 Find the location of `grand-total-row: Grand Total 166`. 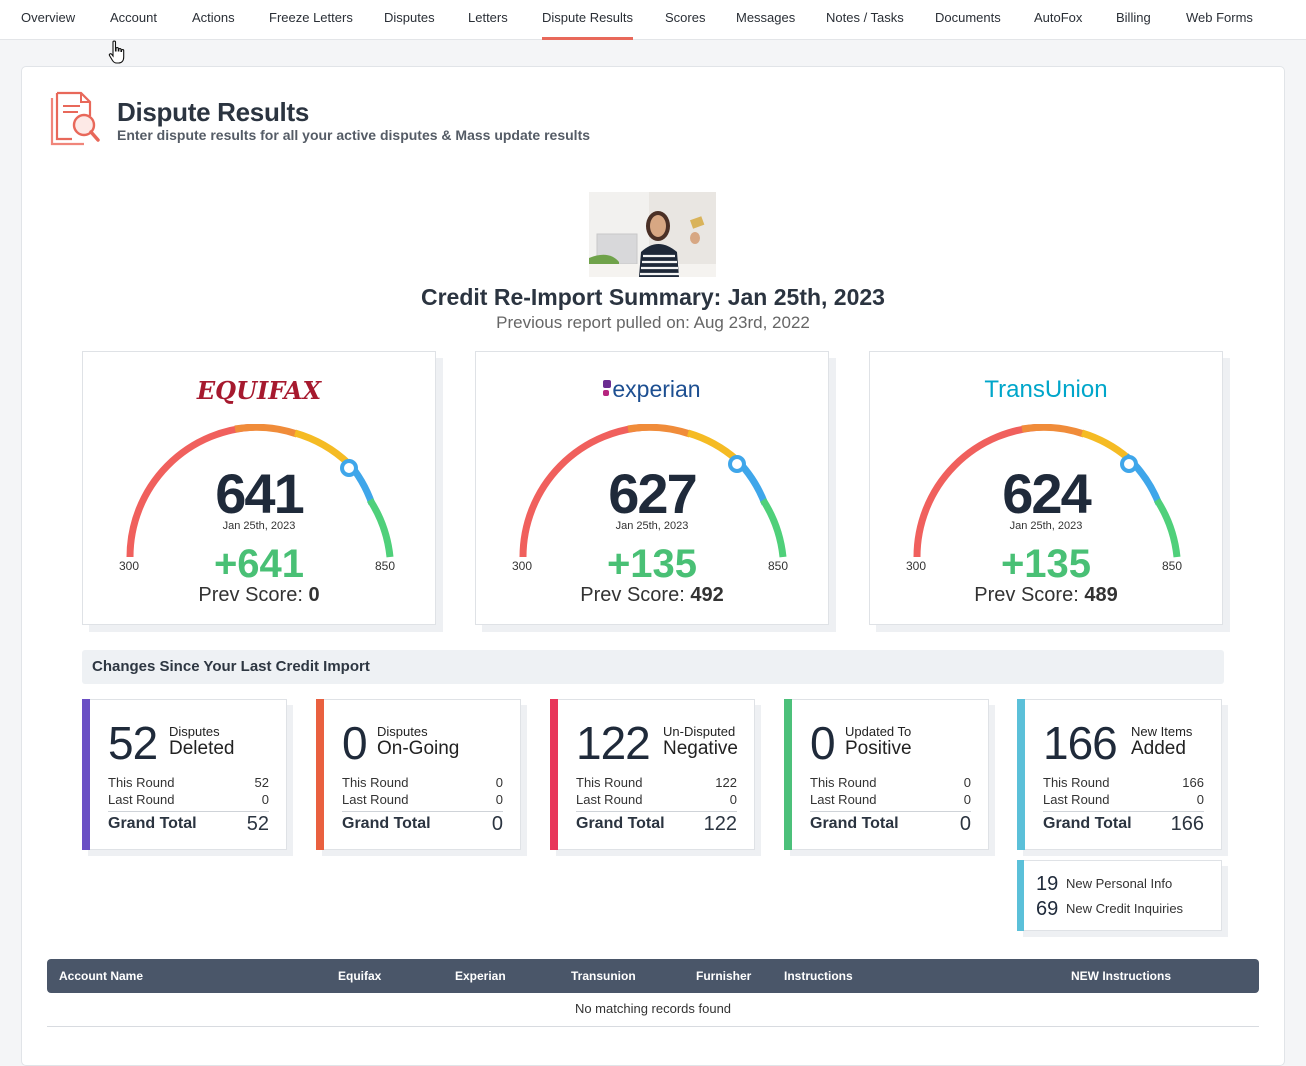

grand-total-row: Grand Total 166 is located at coordinates (1123, 824).